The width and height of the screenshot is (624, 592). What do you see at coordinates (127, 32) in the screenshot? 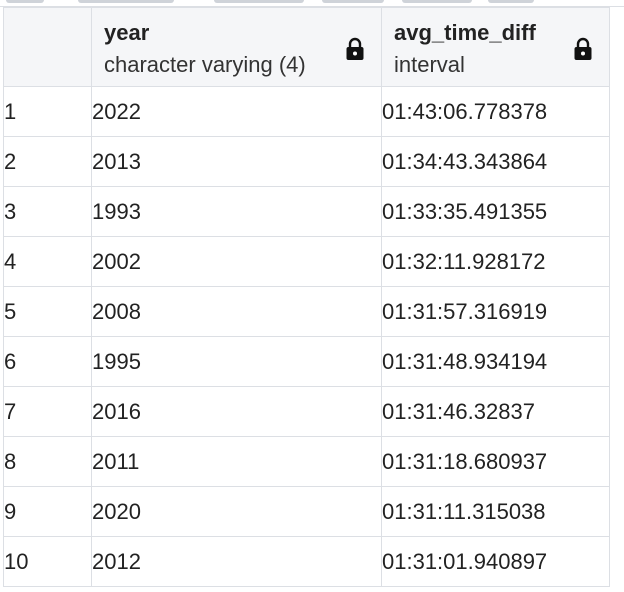
I see `column-name: year` at bounding box center [127, 32].